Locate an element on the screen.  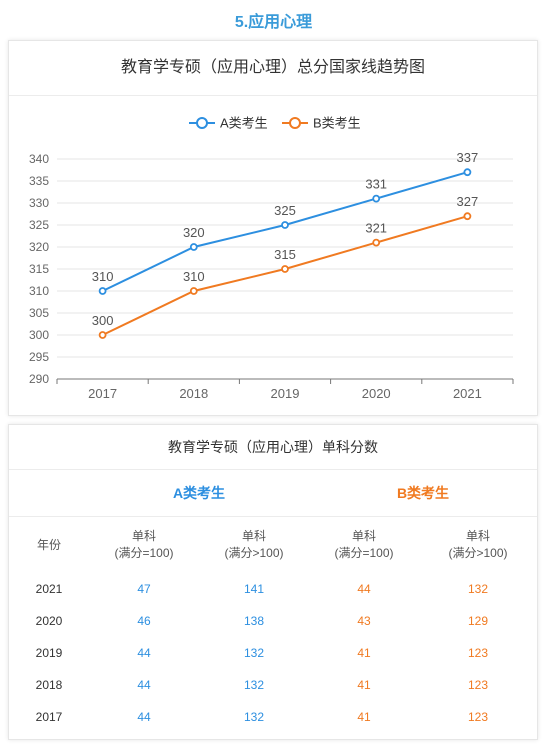
header-b1-line2: (满分=100) is located at coordinates (364, 553).